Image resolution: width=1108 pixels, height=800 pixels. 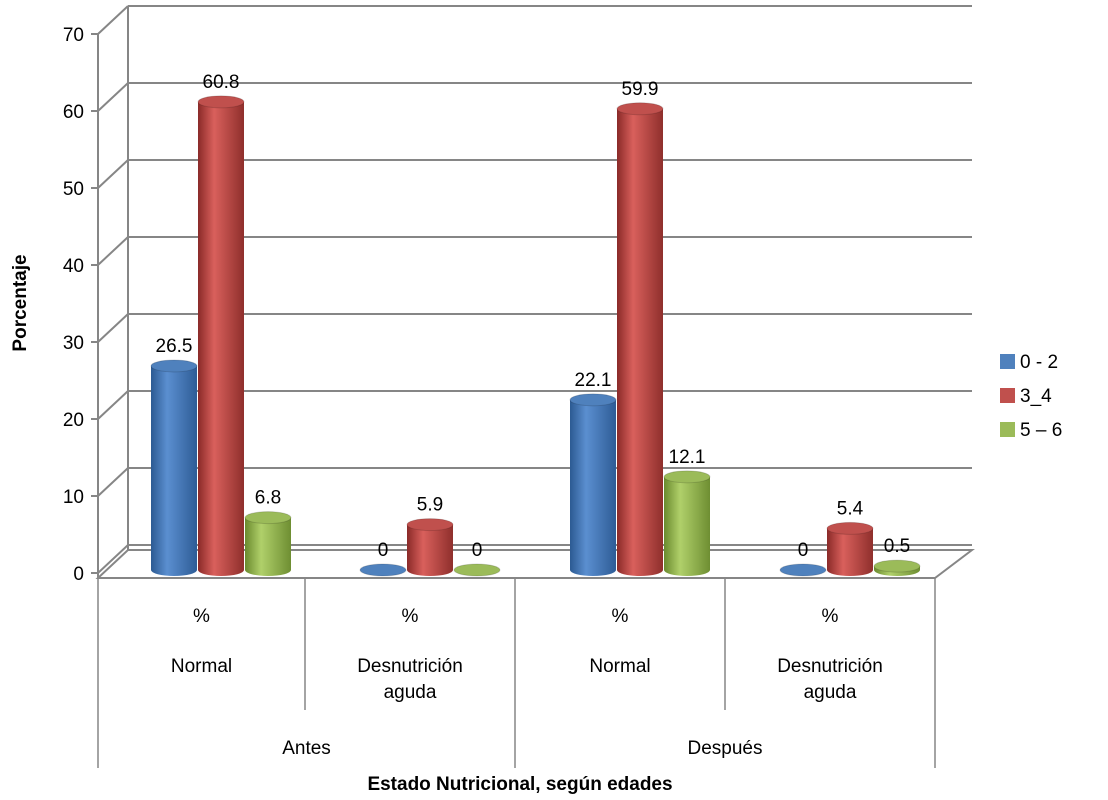 I want to click on y-tick-label: 30, so click(x=73, y=343).